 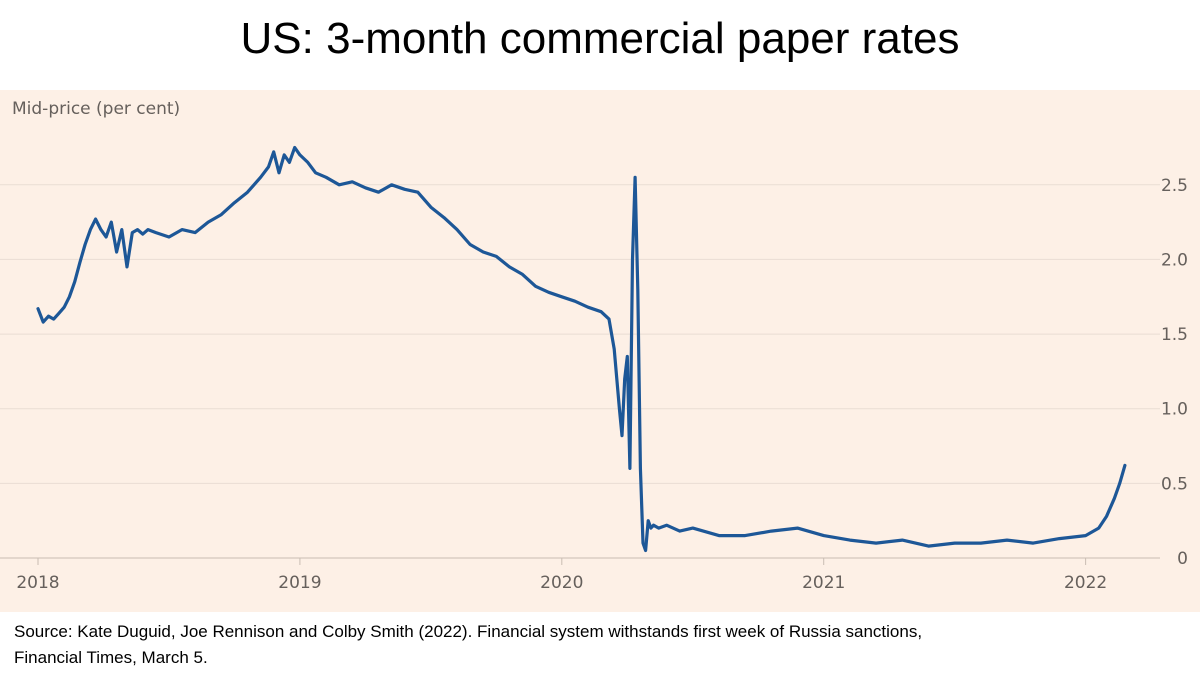 What do you see at coordinates (37, 583) in the screenshot?
I see `x-tick-label: 2018` at bounding box center [37, 583].